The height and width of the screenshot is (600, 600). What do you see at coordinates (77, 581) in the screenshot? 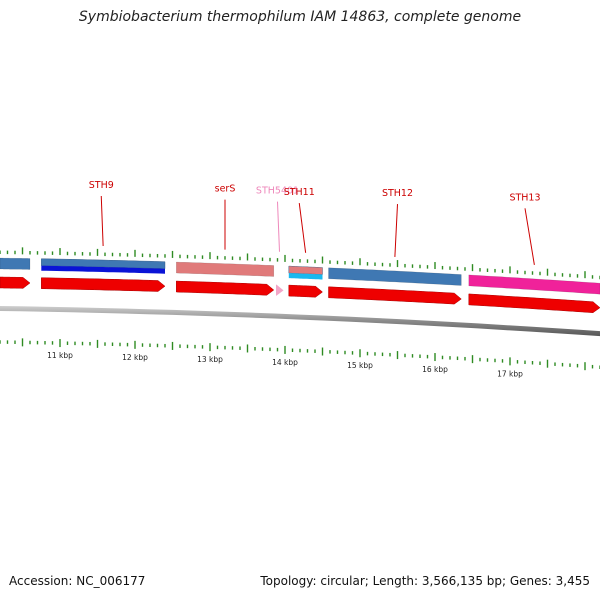
I see `accession-text: Accession: NC_006177` at bounding box center [77, 581].